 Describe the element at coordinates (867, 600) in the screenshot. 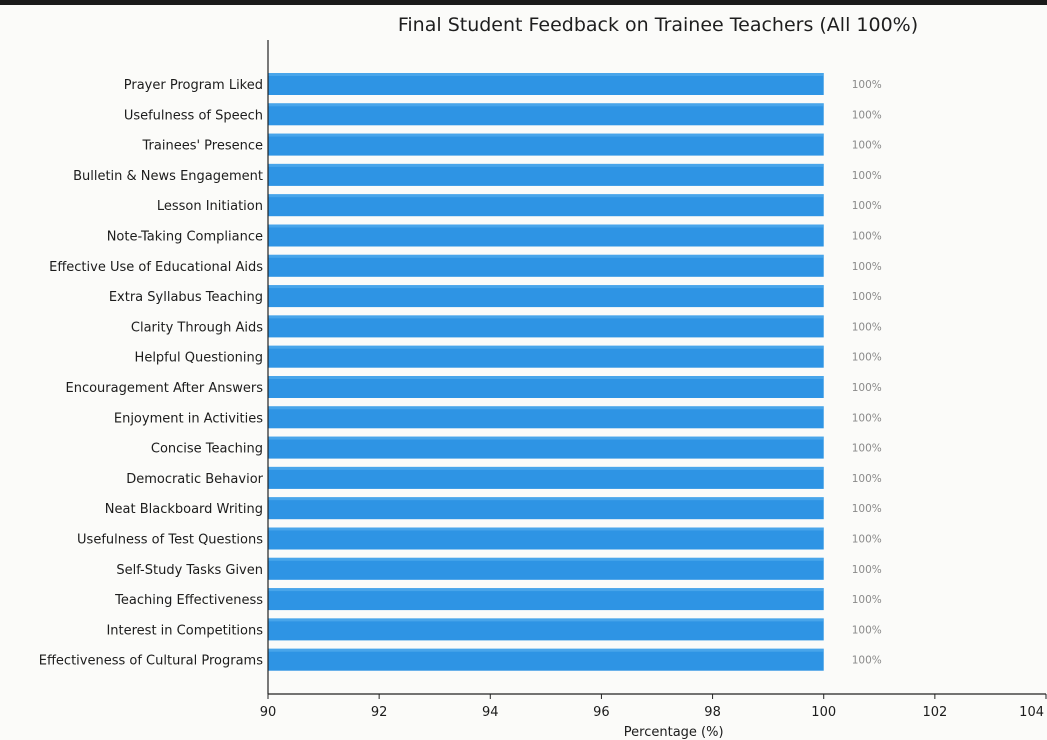

I see `data-label-17: 100%` at that location.